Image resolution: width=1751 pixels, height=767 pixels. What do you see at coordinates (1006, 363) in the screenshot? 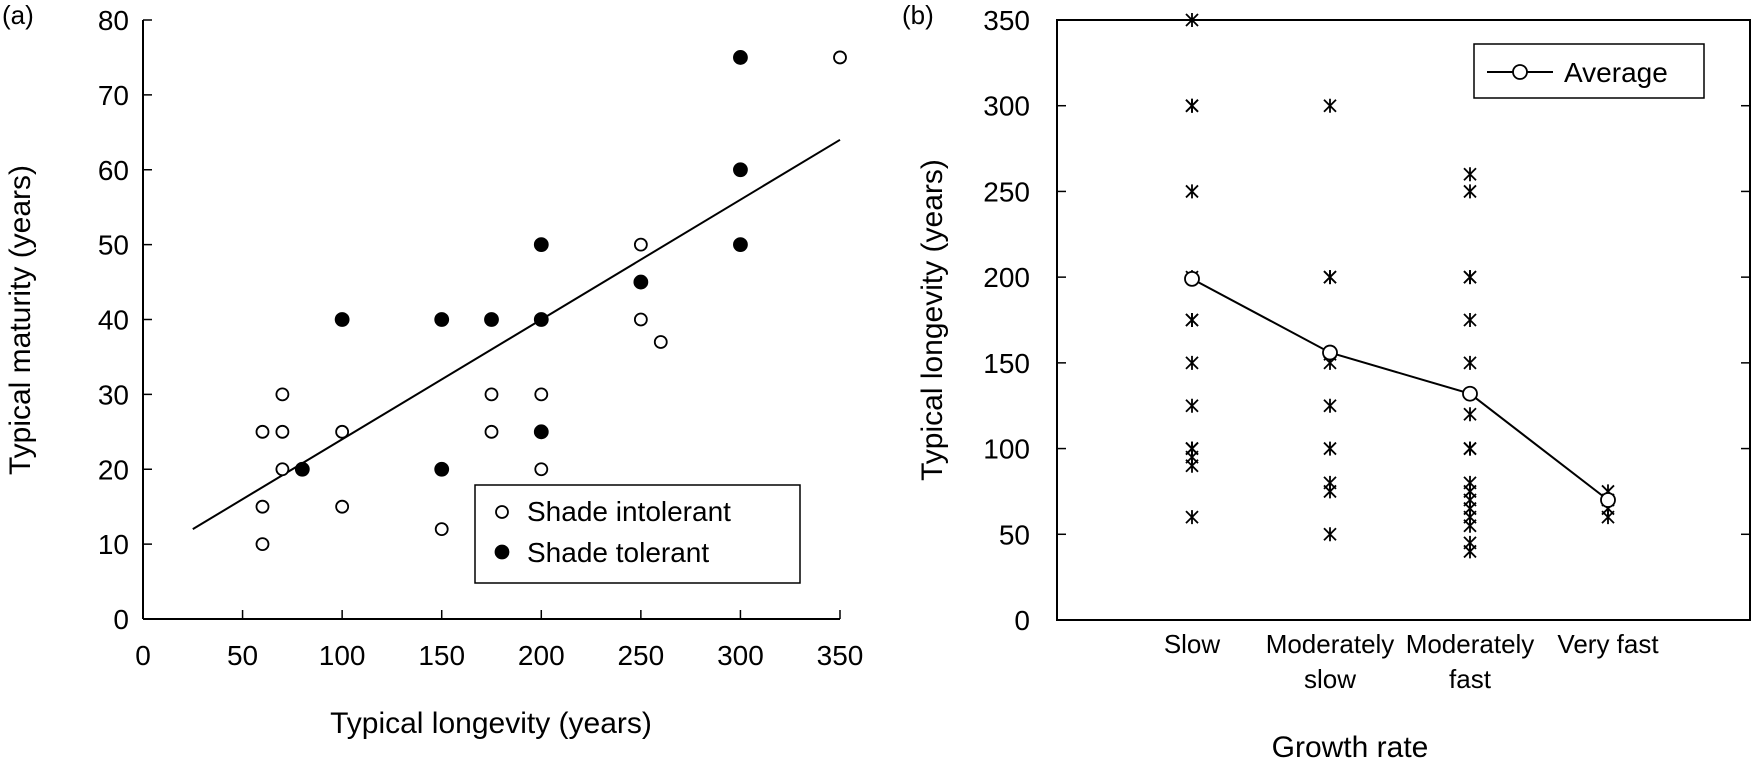
I see `y-tick-label: 150` at bounding box center [1006, 363].